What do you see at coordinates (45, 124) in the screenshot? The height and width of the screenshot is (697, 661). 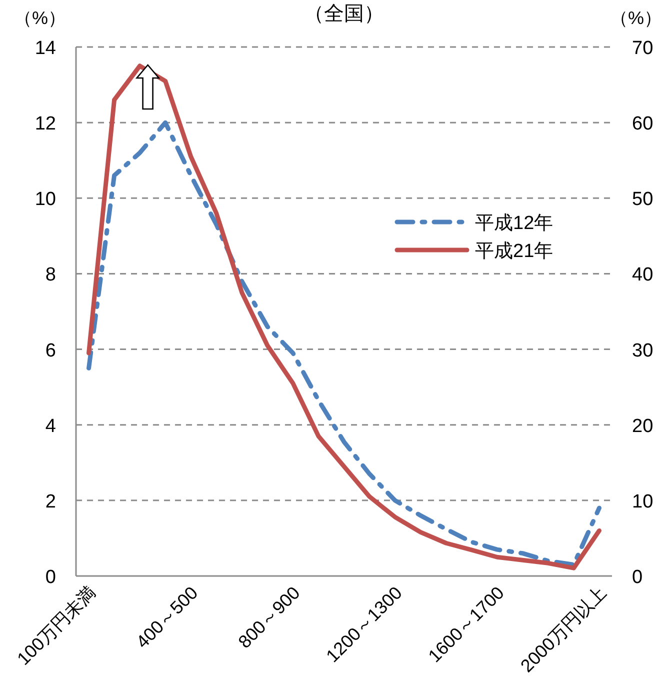 I see `y-tick-label: 12` at bounding box center [45, 124].